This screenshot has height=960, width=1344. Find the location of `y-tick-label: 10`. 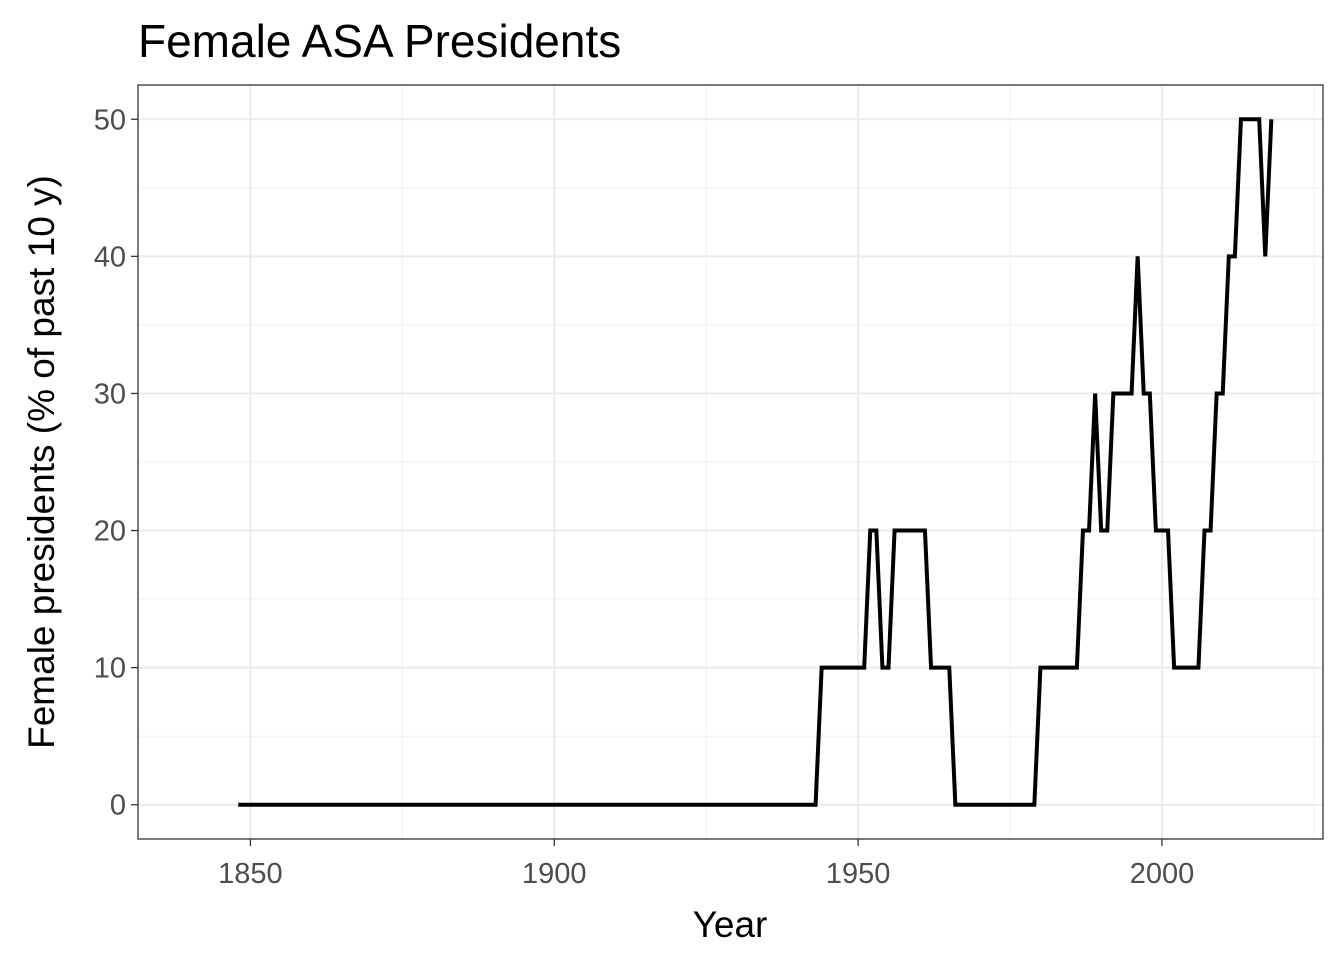

y-tick-label: 10 is located at coordinates (110, 669).